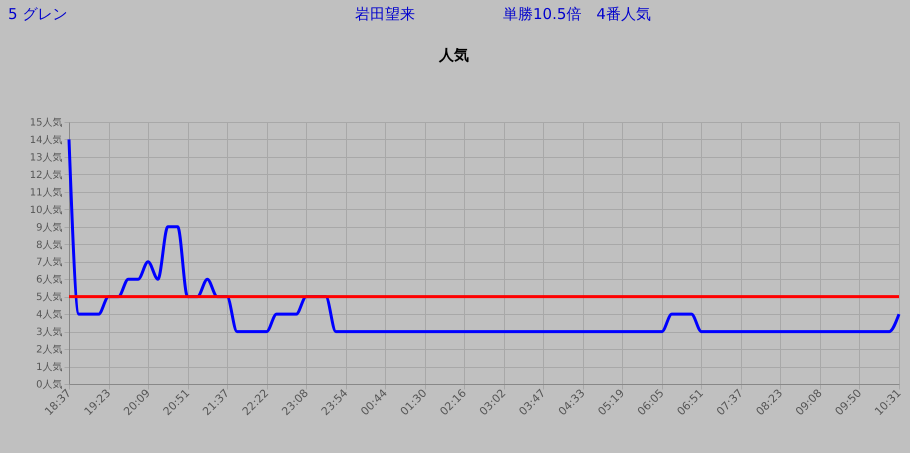 The width and height of the screenshot is (910, 453). I want to click on y-tick-label: 5人気, so click(49, 298).